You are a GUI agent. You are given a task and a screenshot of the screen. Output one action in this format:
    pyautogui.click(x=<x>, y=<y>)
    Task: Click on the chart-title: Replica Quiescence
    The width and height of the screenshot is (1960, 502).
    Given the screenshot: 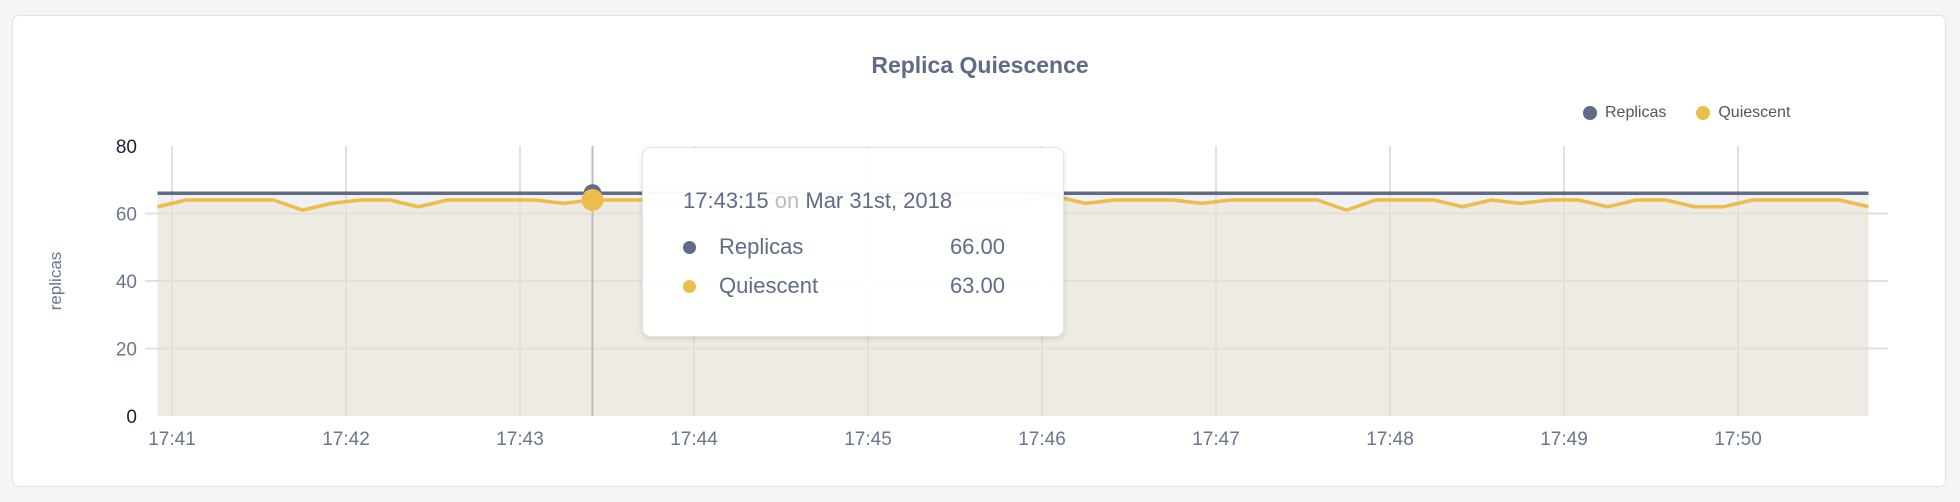 What is the action you would take?
    pyautogui.click(x=980, y=65)
    